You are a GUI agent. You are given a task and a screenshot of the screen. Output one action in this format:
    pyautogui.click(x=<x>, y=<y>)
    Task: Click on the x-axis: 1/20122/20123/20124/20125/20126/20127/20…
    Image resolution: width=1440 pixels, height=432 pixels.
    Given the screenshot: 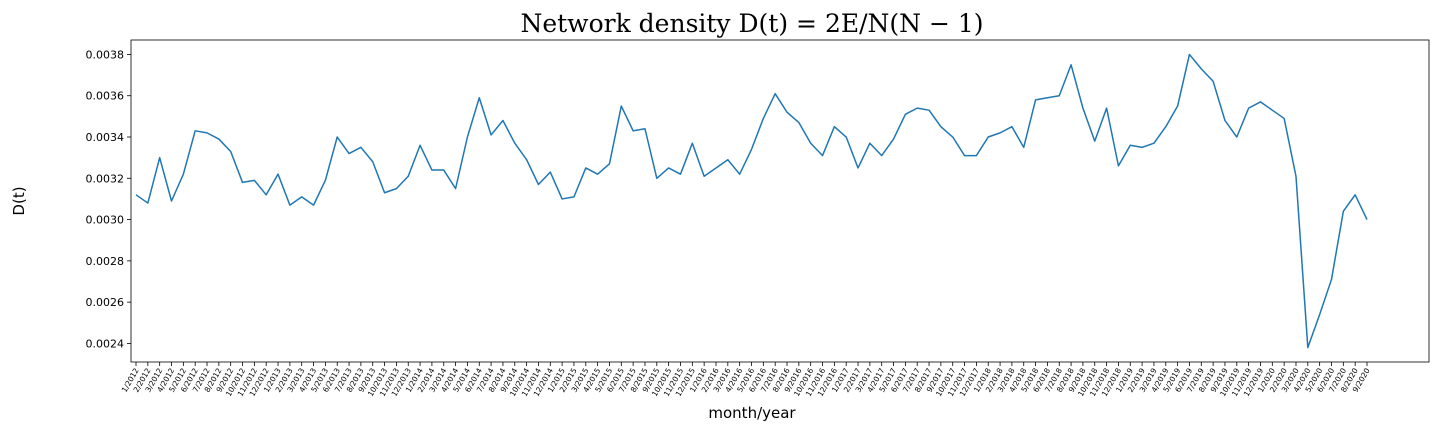 What is the action you would take?
    pyautogui.click(x=746, y=380)
    